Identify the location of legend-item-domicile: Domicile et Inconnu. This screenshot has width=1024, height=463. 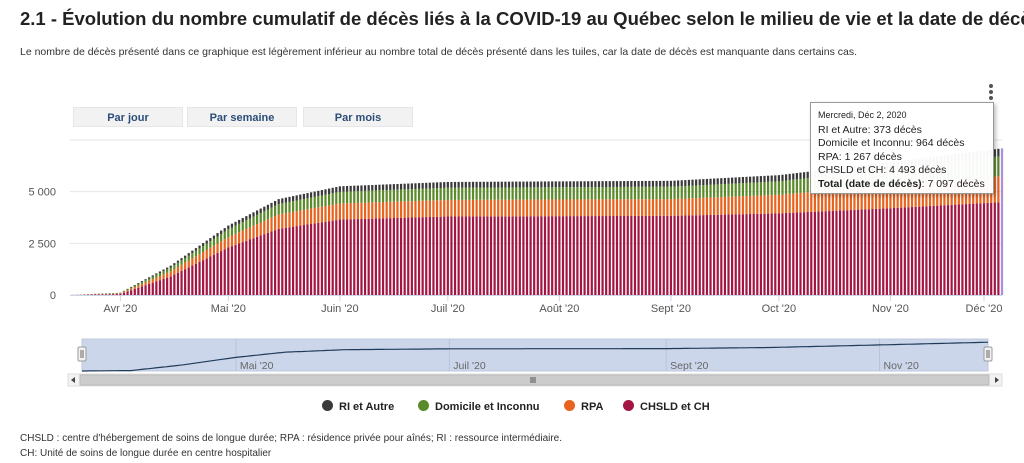
(479, 406).